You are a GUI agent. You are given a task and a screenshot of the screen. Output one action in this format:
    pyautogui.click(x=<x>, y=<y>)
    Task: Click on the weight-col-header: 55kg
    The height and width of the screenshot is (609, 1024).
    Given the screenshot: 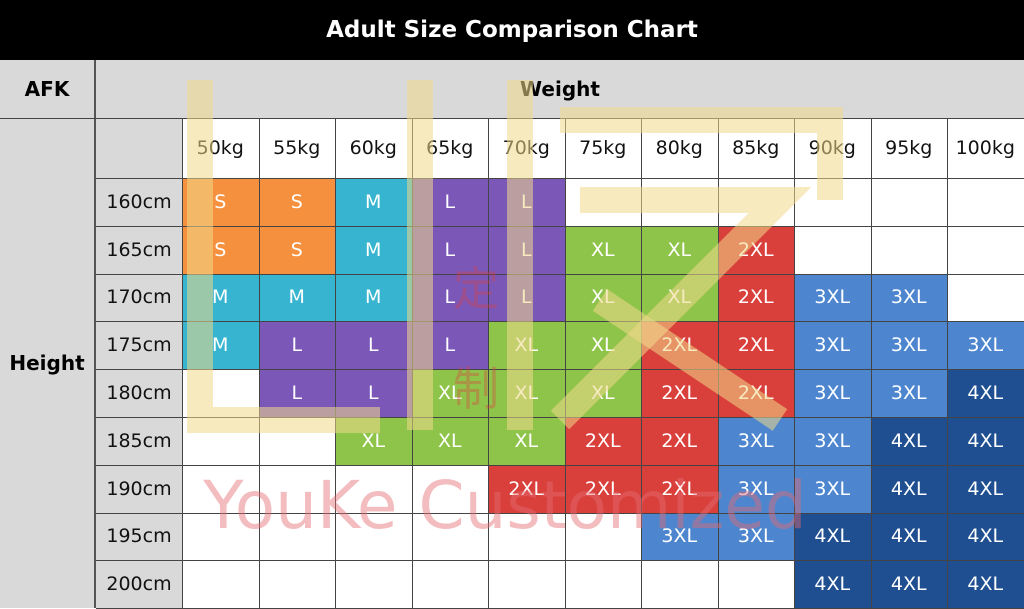 What is the action you would take?
    pyautogui.click(x=297, y=148)
    